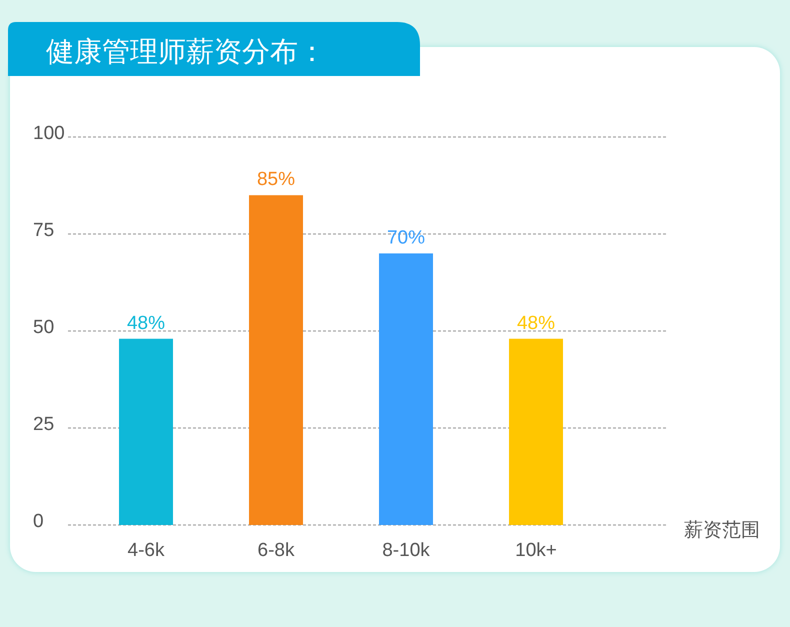 This screenshot has width=790, height=627. Describe the element at coordinates (186, 51) in the screenshot. I see `title: 健康管理师薪资分布：` at that location.